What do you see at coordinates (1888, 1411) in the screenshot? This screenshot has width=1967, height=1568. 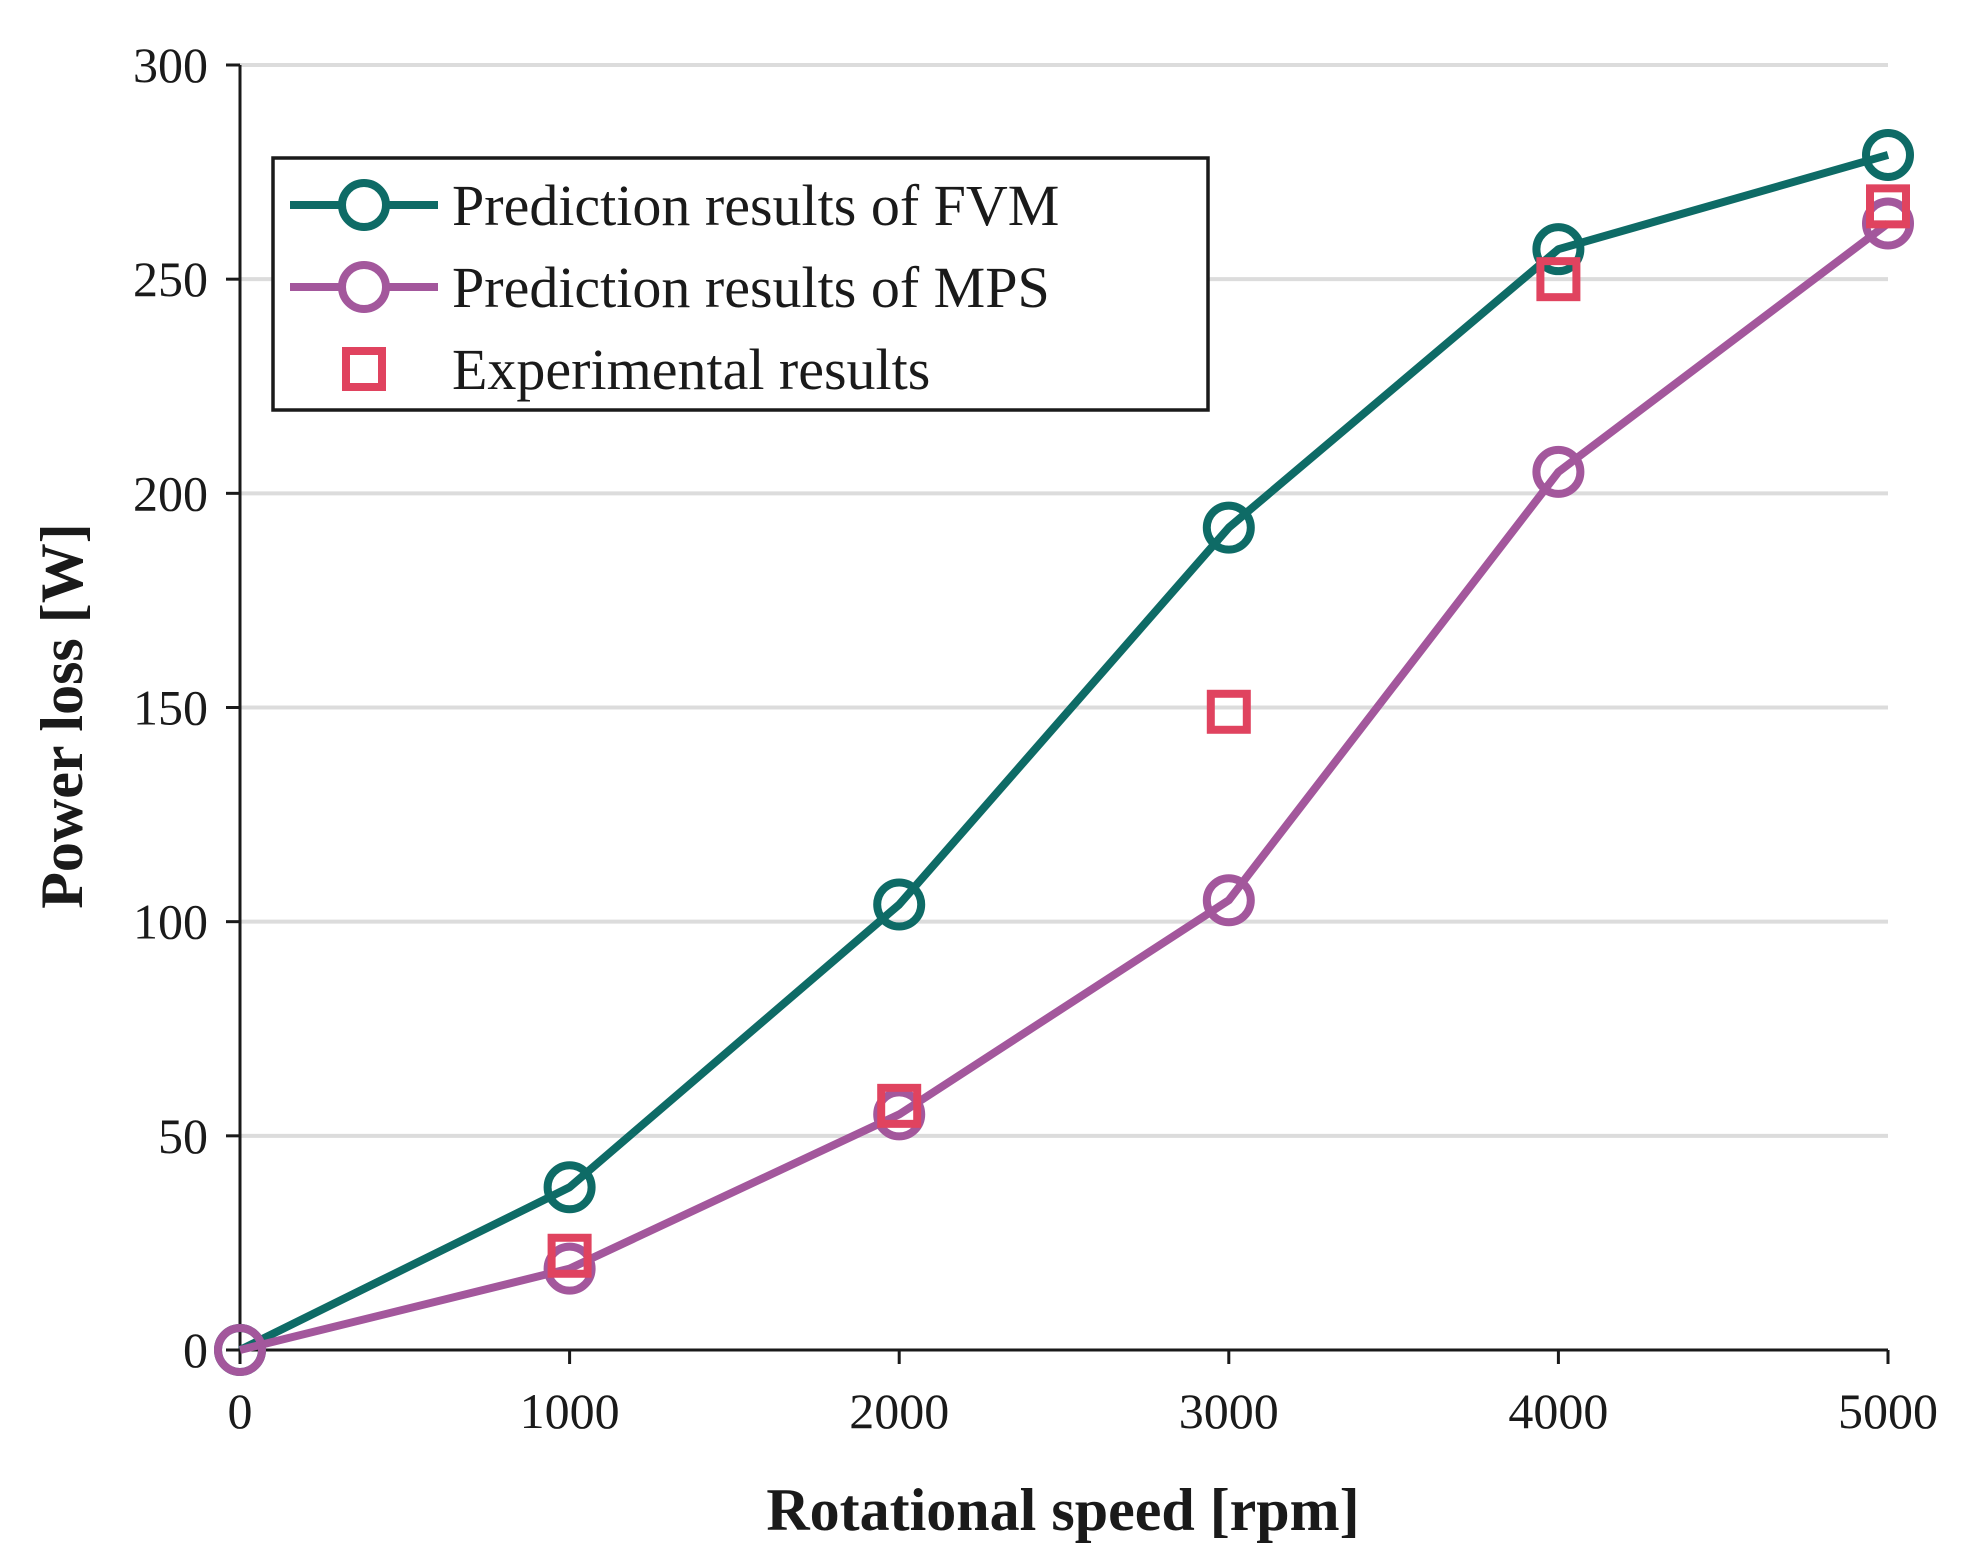 I see `x-tick-label-5000: 5000` at bounding box center [1888, 1411].